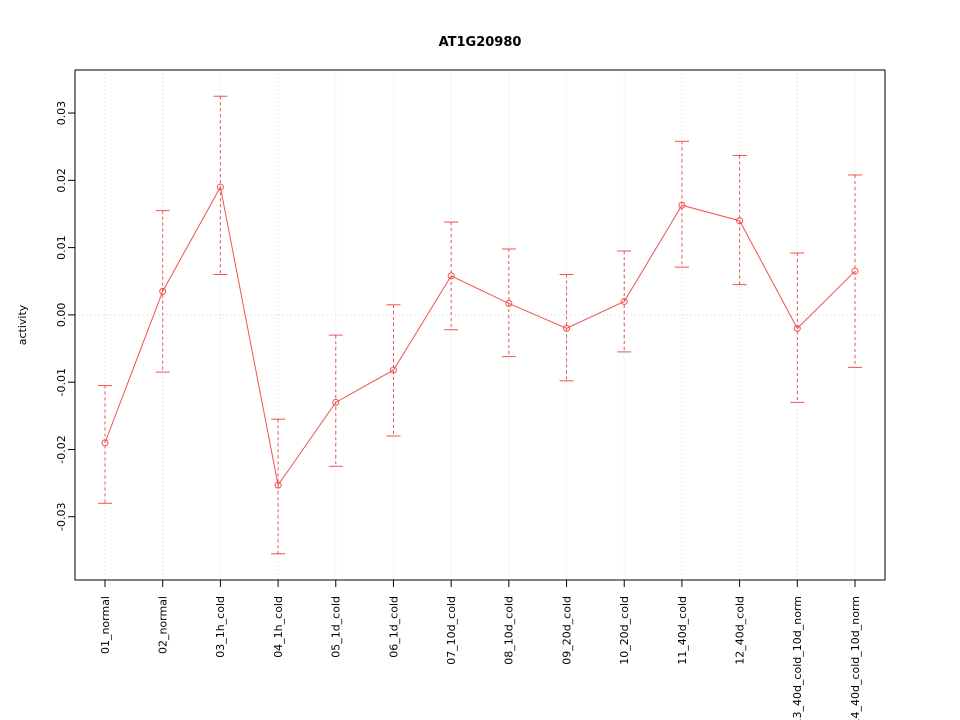 This screenshot has width=960, height=720. I want to click on x-tick-label: 01_normal, so click(105, 625).